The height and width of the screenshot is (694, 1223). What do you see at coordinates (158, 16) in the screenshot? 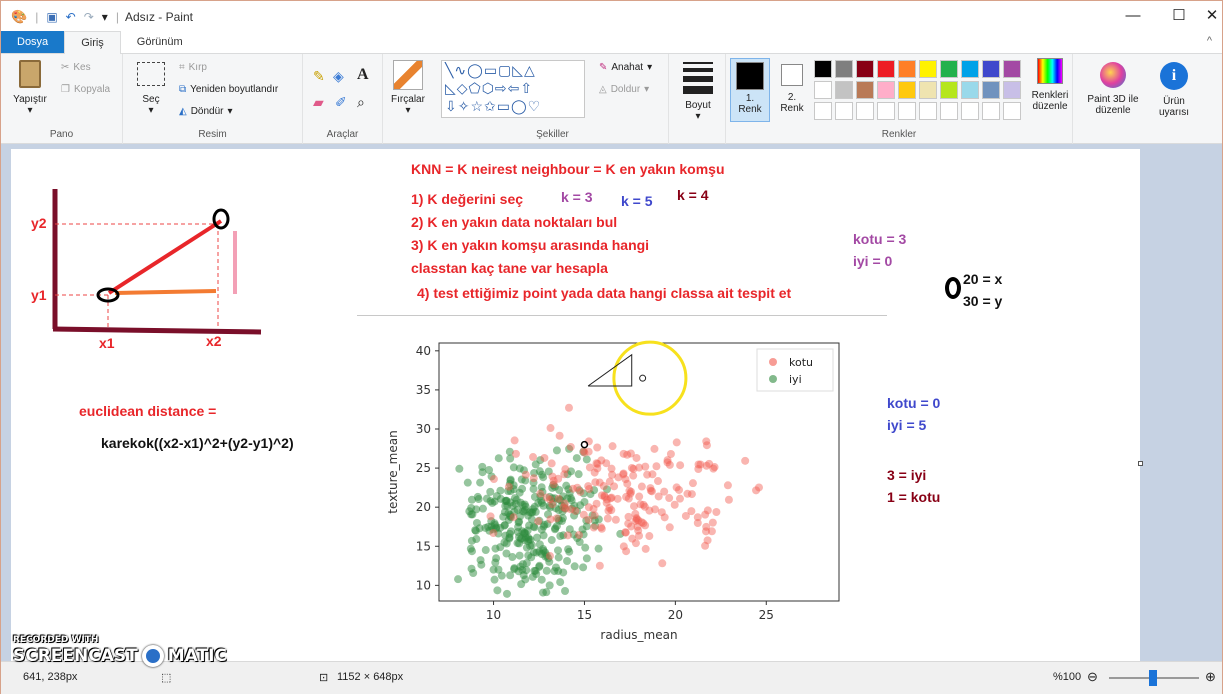
I see `window-title: Adsız - Paint` at bounding box center [158, 16].